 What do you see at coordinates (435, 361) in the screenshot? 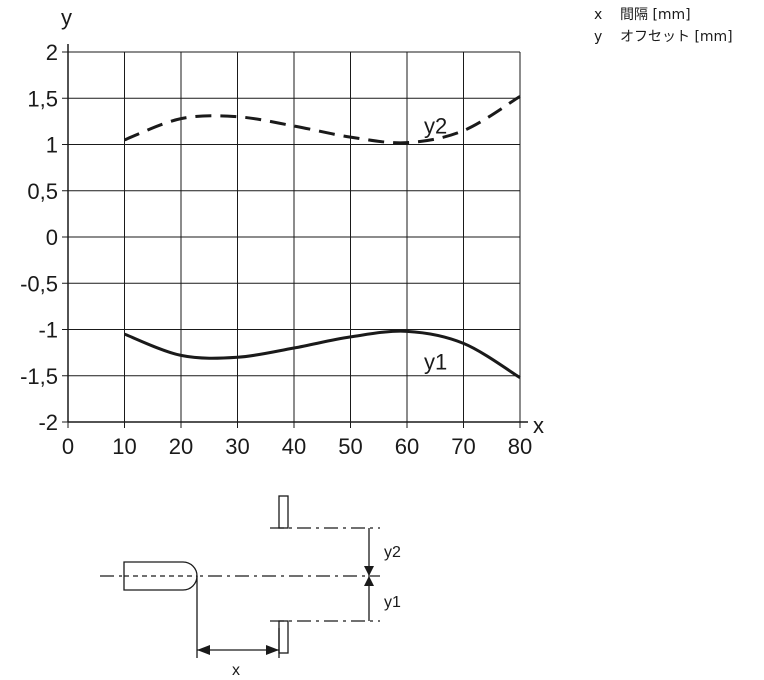
I see `series-label-y1: y1` at bounding box center [435, 361].